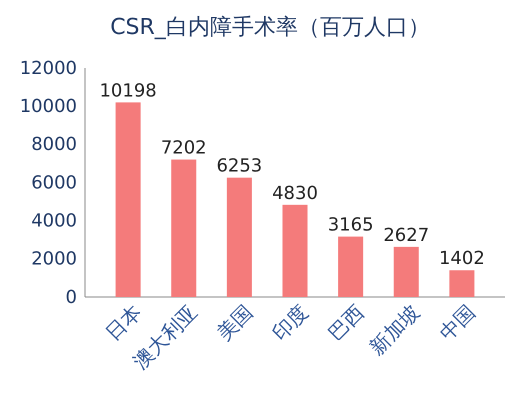 The width and height of the screenshot is (526, 399). Describe the element at coordinates (457, 323) in the screenshot. I see `x-tick-label: 中国` at that location.